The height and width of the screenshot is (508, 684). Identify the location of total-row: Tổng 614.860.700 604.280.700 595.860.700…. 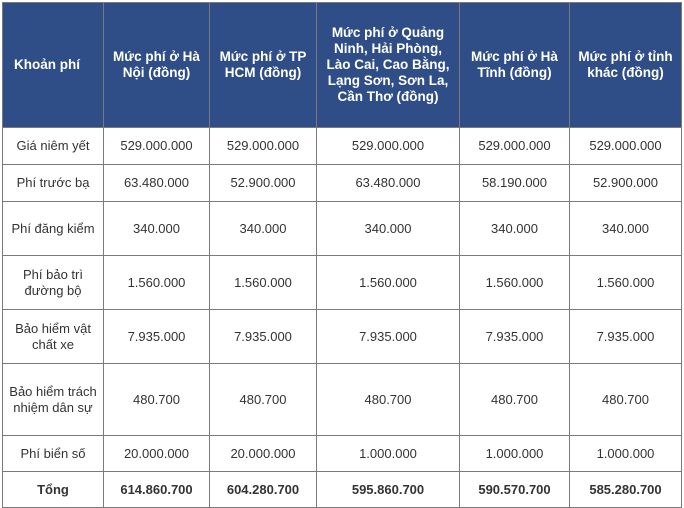
(342, 489).